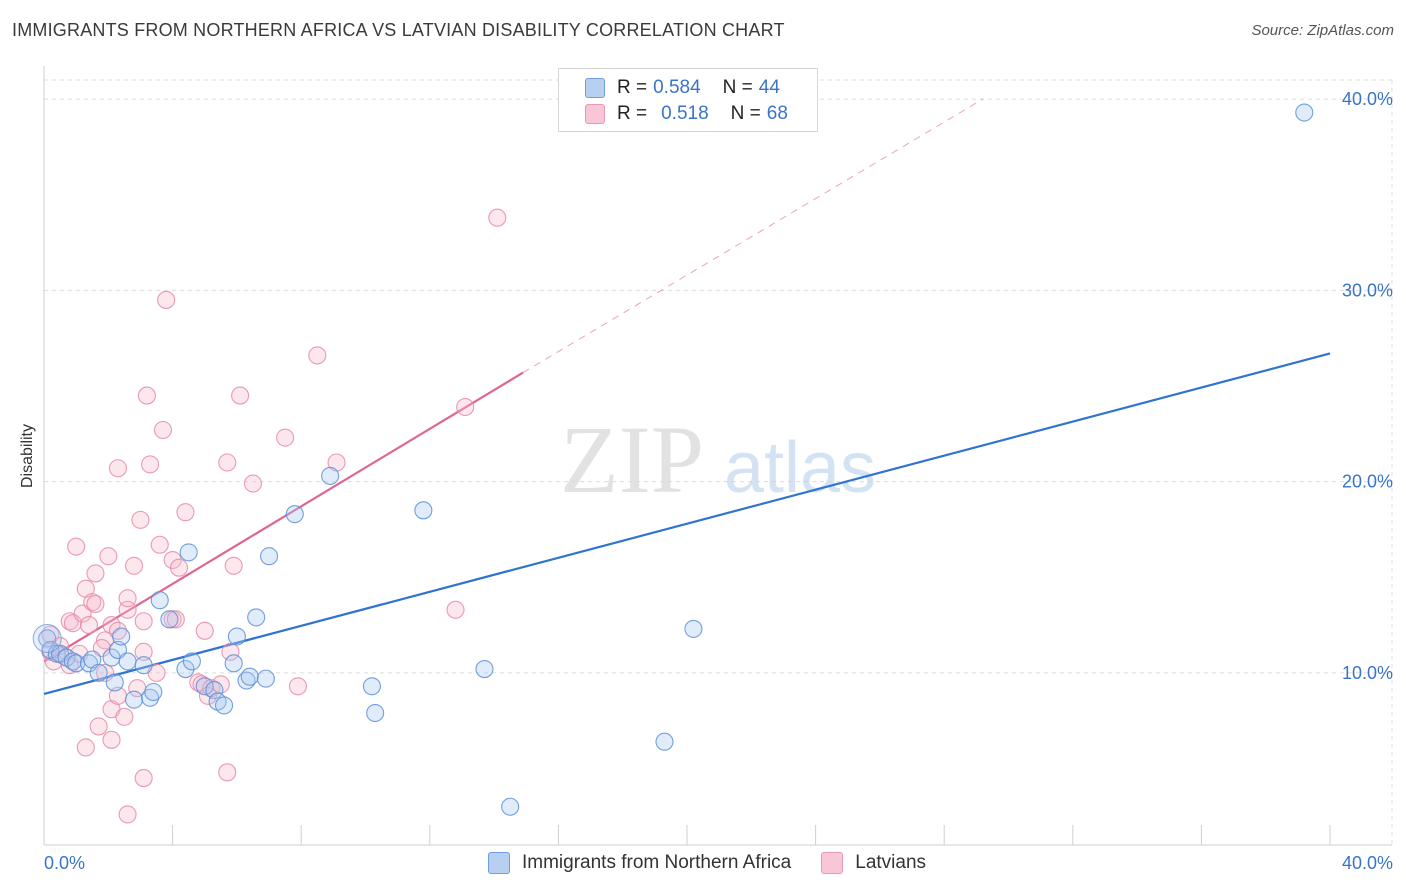 This screenshot has height=892, width=1406. I want to click on bottom-legend-item-pink: Latvians, so click(873, 863).